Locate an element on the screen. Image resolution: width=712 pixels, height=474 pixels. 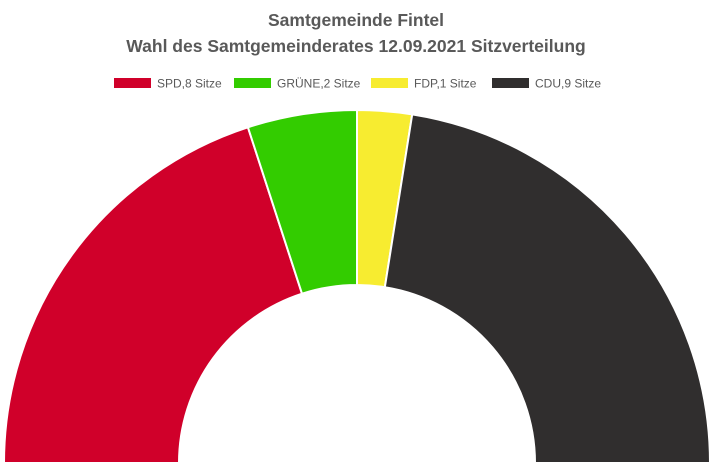
legend-item-fdp: FDP,1 Sitze is located at coordinates (424, 84).